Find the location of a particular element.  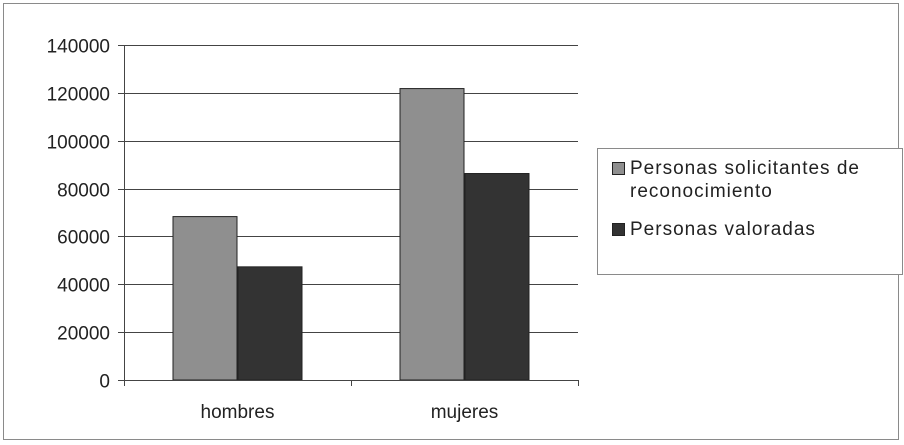

y-tick-label: 40000 is located at coordinates (83, 286).